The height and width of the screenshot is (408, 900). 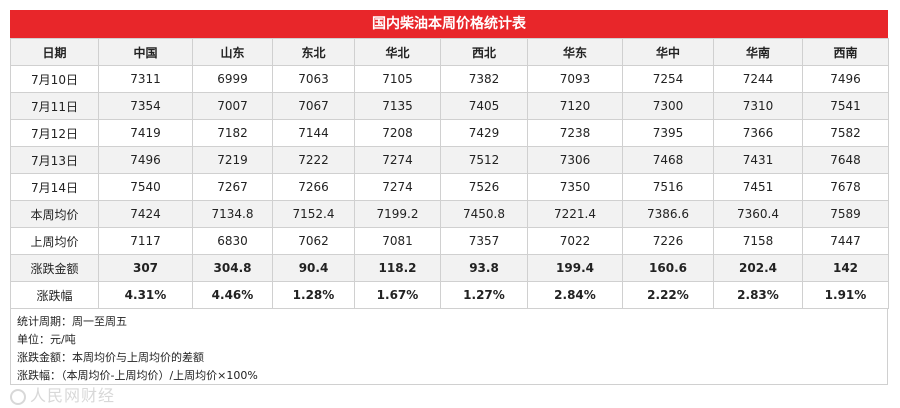 I want to click on table-cell: 7450.8, so click(x=484, y=214).